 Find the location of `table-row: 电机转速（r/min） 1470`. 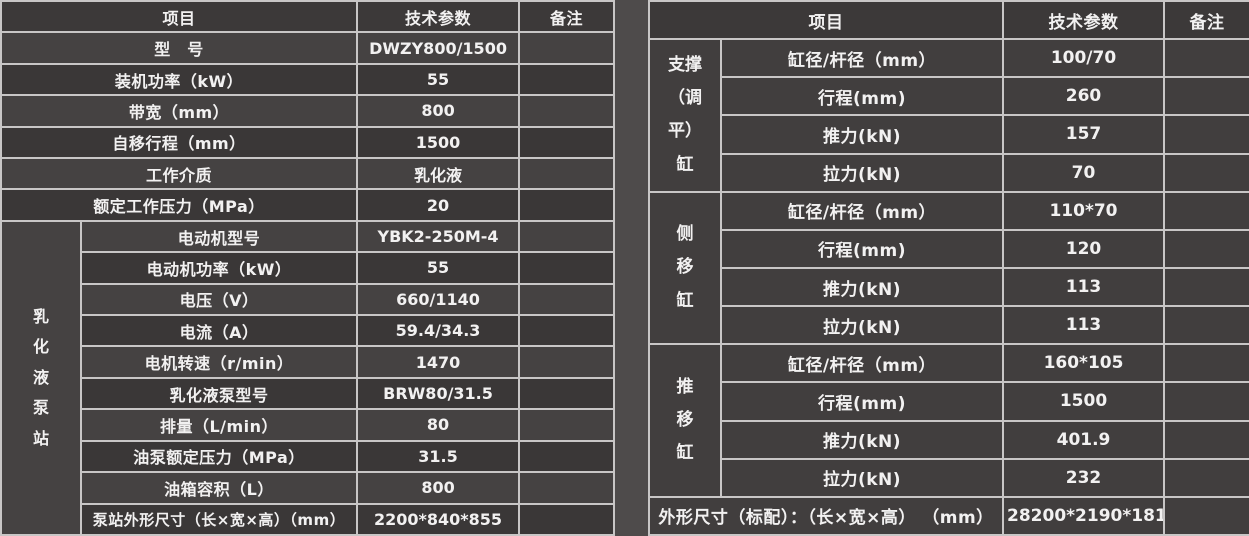

table-row: 电机转速（r/min） 1470 is located at coordinates (308, 362).